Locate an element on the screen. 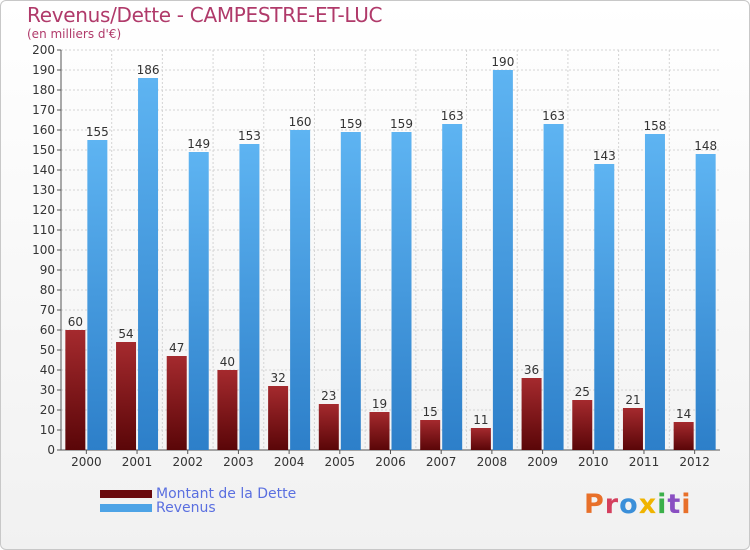  proxiti-logo: Proxiti is located at coordinates (638, 504).